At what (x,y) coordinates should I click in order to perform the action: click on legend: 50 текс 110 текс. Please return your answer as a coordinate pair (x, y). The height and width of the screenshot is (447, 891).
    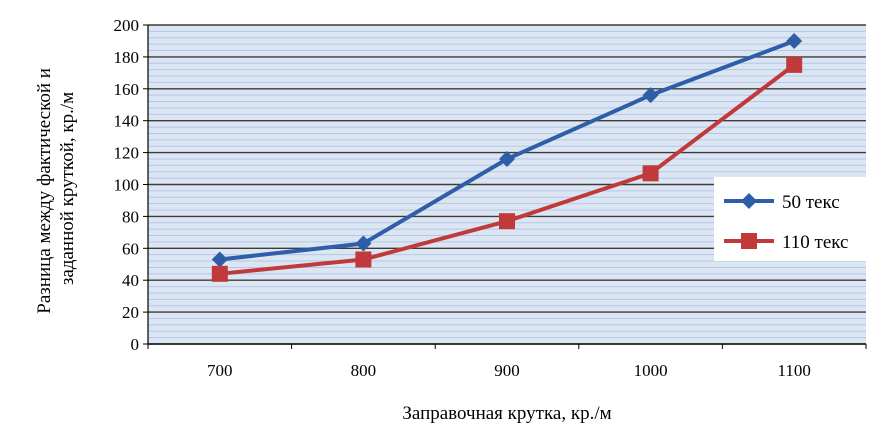
    Looking at the image, I should click on (790, 219).